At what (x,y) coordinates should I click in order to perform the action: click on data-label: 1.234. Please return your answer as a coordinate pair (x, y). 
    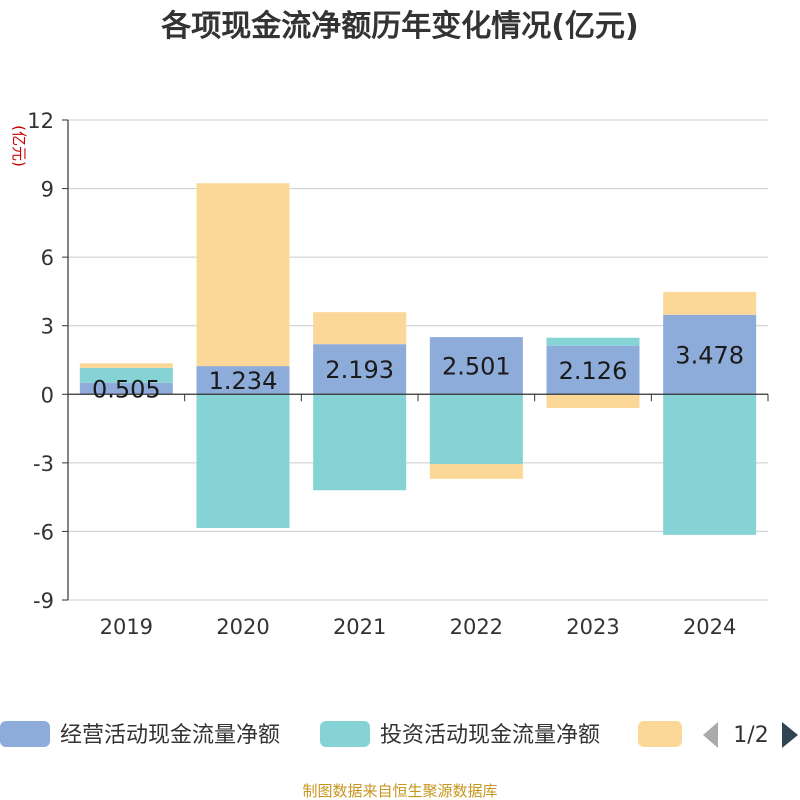
    Looking at the image, I should click on (243, 381).